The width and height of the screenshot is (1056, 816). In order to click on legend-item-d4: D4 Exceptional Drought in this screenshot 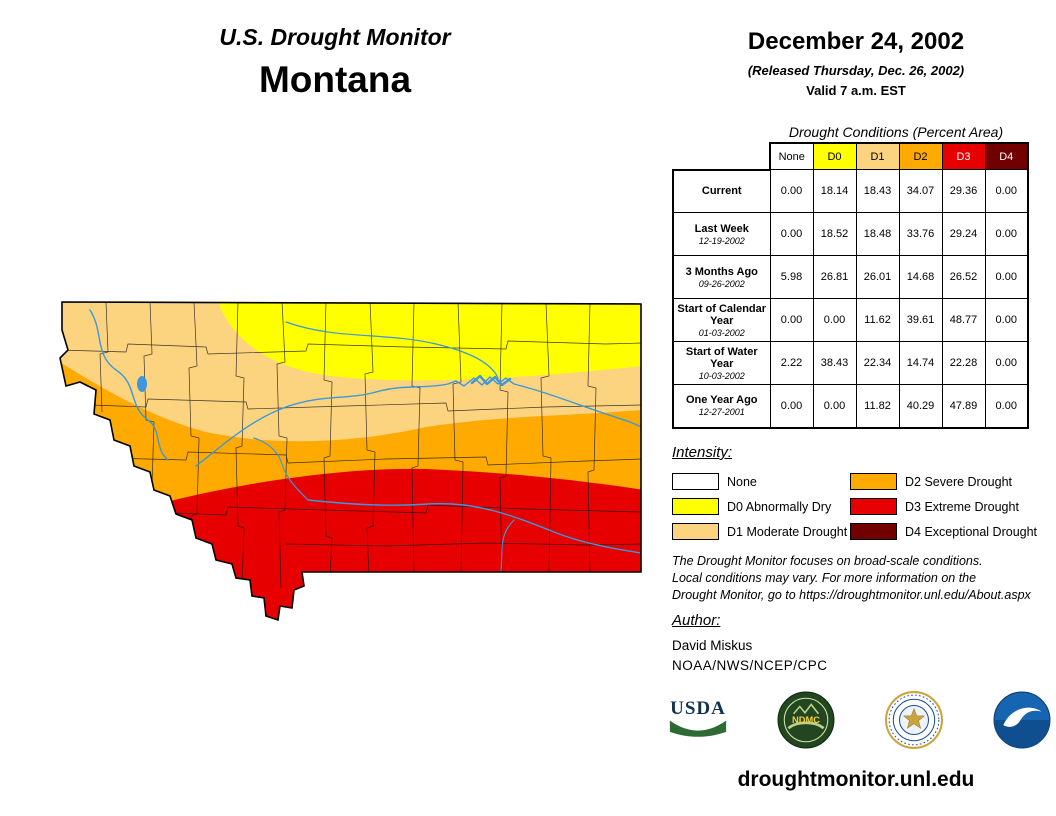, I will do `click(950, 531)`.